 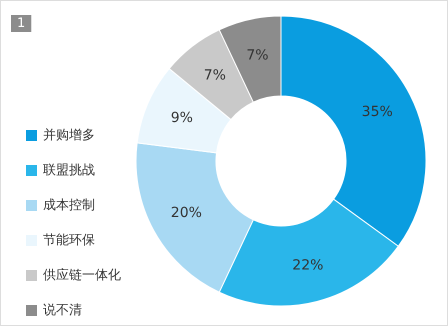 What do you see at coordinates (82, 275) in the screenshot?
I see `legend-label: 供应链一体化` at bounding box center [82, 275].